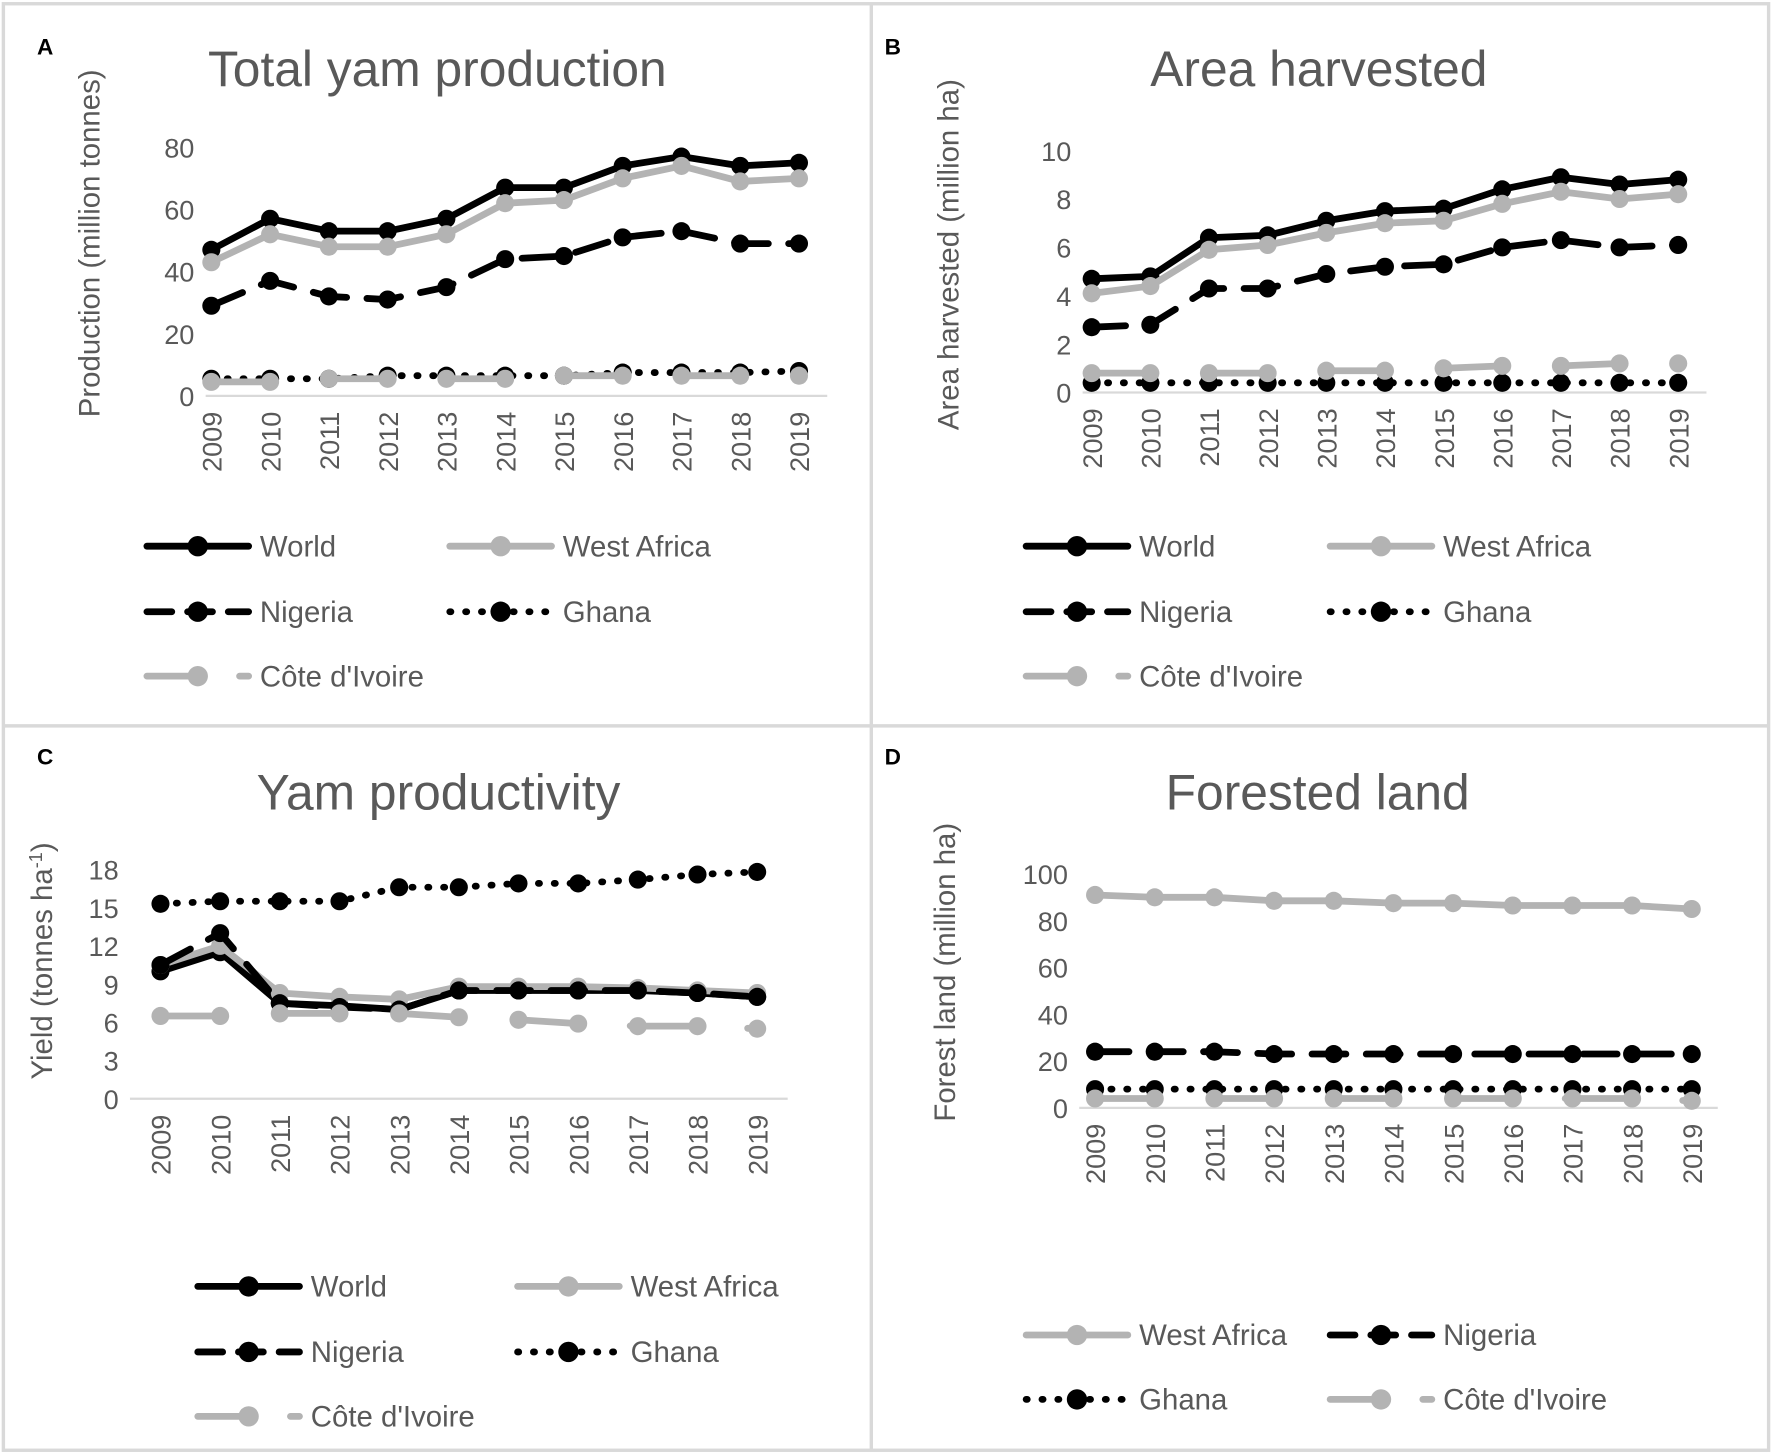  I want to click on series-world, so click(505, 203).